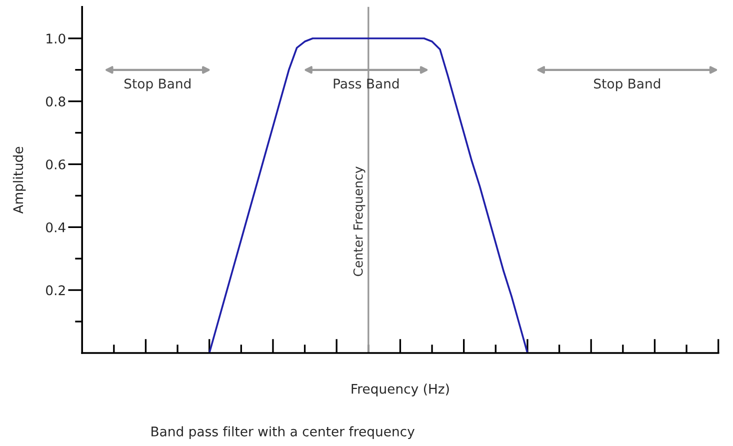 The width and height of the screenshot is (733, 446). Describe the element at coordinates (56, 227) in the screenshot. I see `y-tick-label: 0.4` at that location.